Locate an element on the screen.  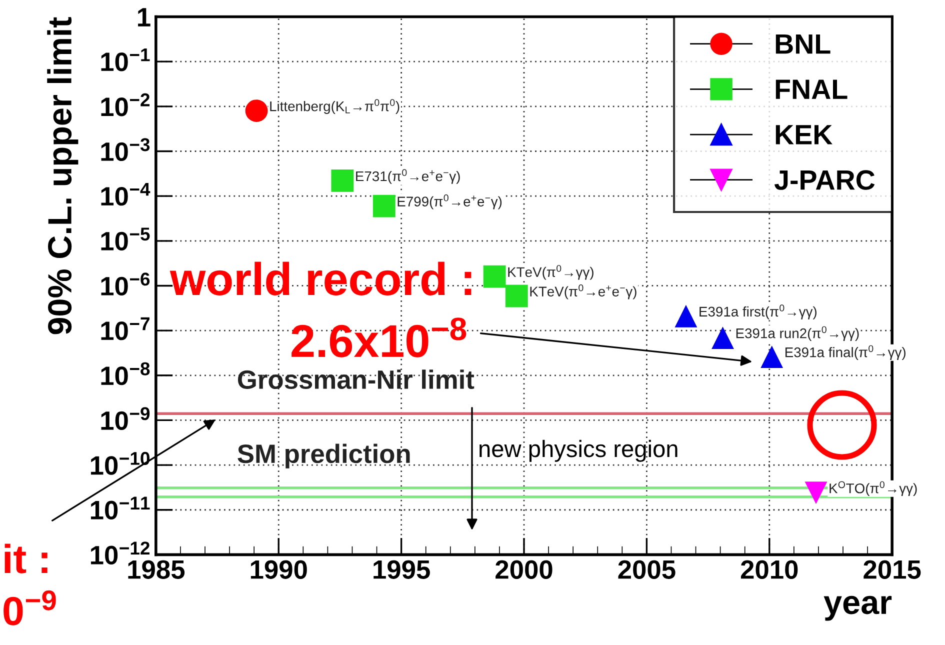
x-tick-label: 2000 is located at coordinates (524, 569).